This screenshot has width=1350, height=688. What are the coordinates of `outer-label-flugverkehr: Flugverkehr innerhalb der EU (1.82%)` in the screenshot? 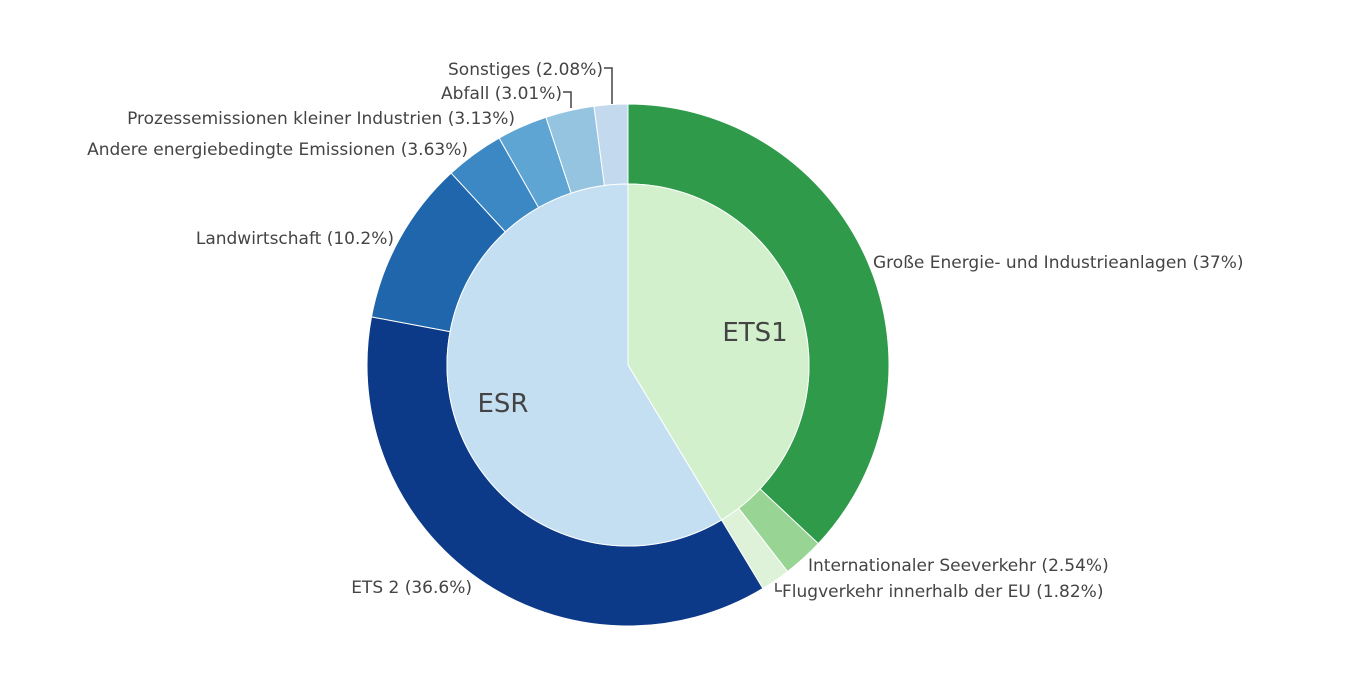 It's located at (942, 592).